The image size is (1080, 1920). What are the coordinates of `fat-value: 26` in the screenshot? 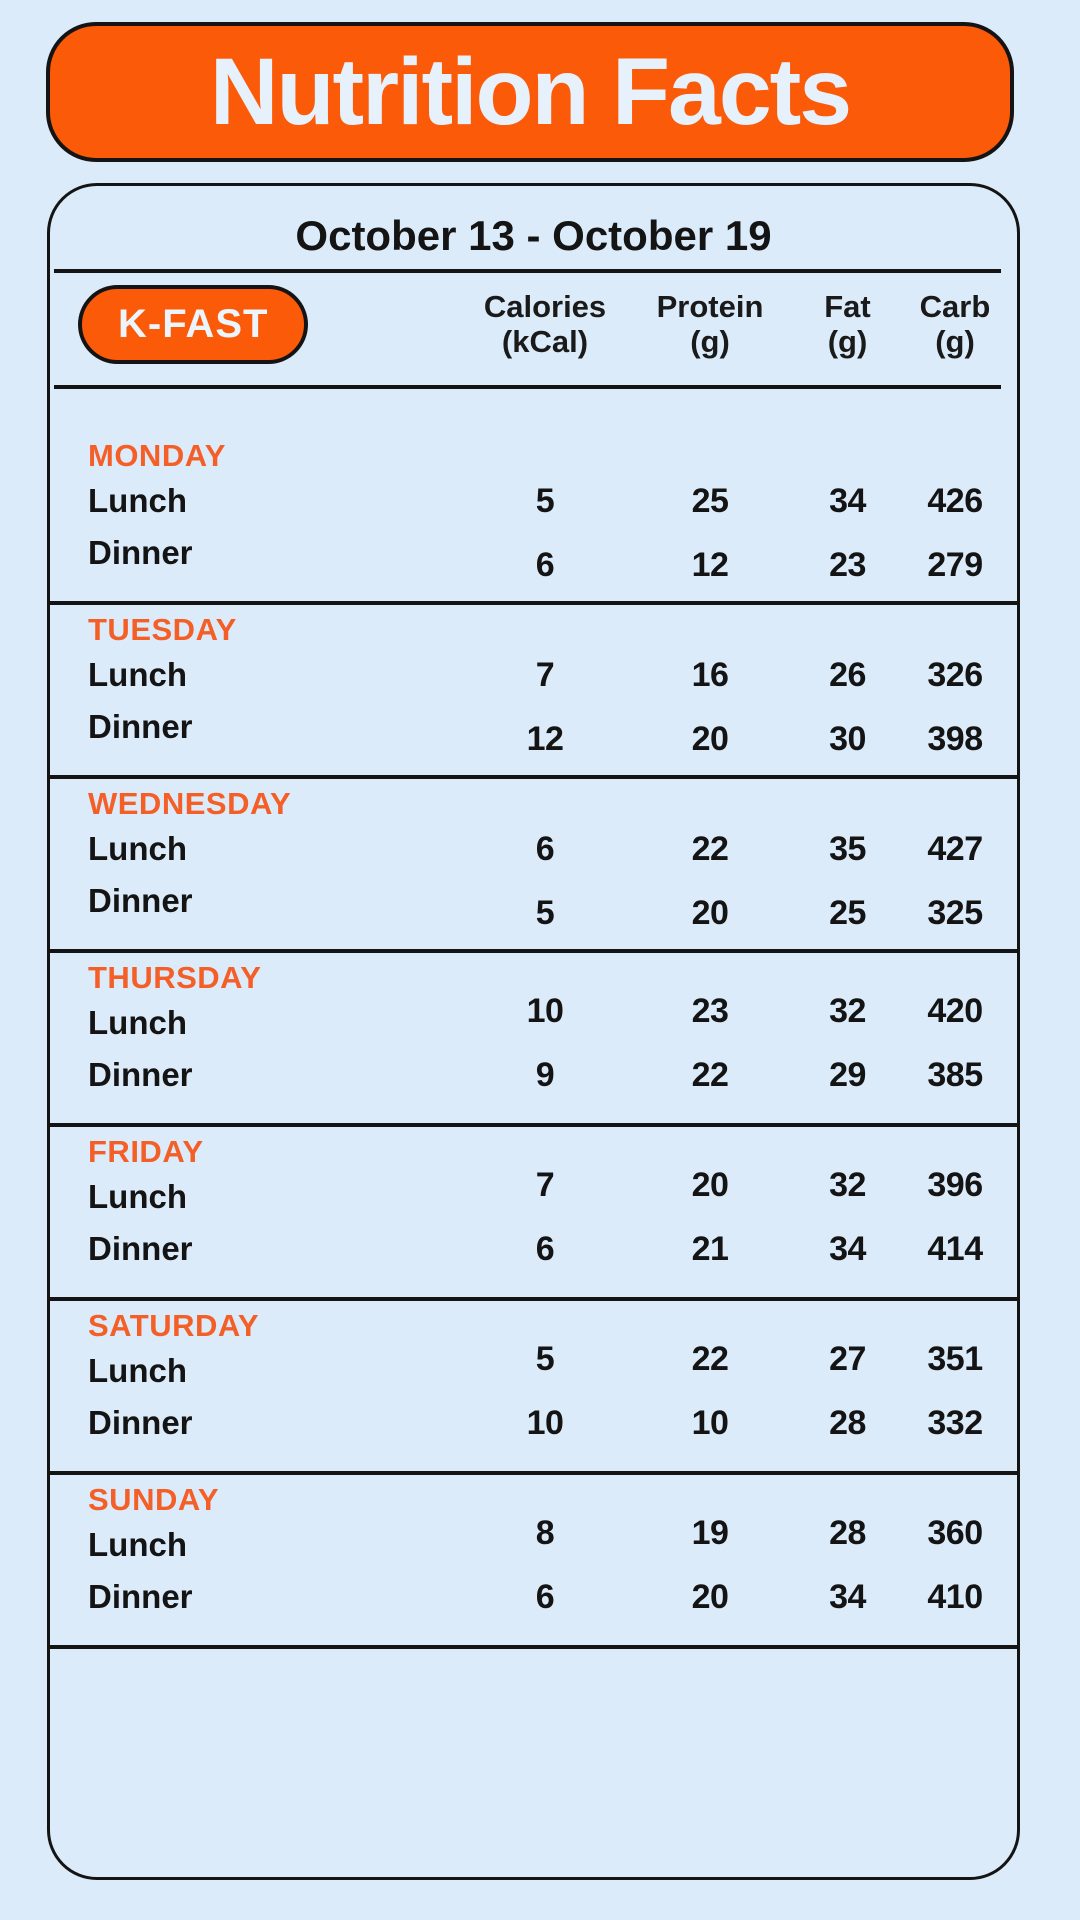 It's located at (847, 674).